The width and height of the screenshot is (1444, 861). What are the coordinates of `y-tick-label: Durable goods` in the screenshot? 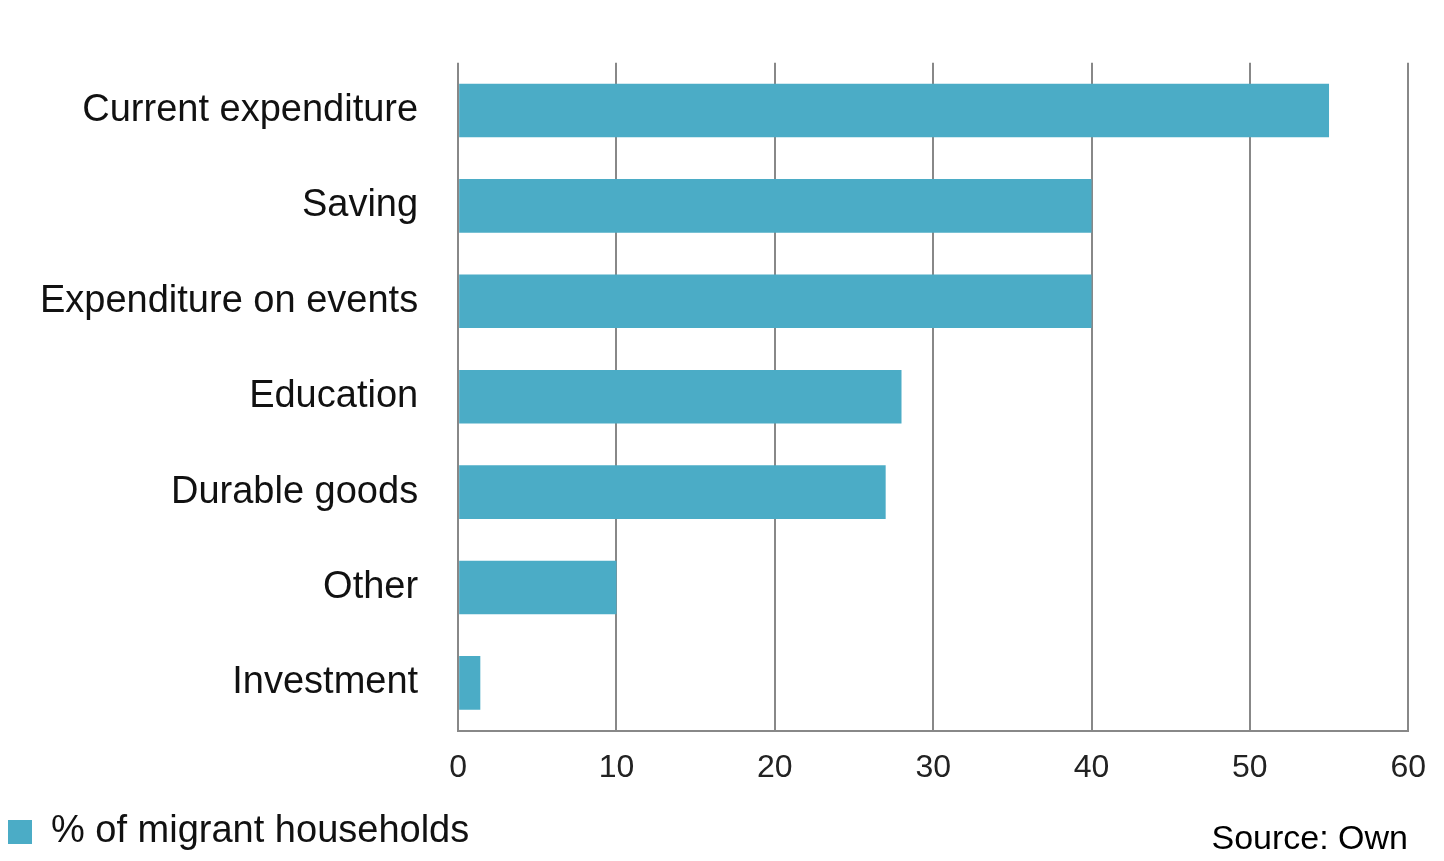 It's located at (294, 489).